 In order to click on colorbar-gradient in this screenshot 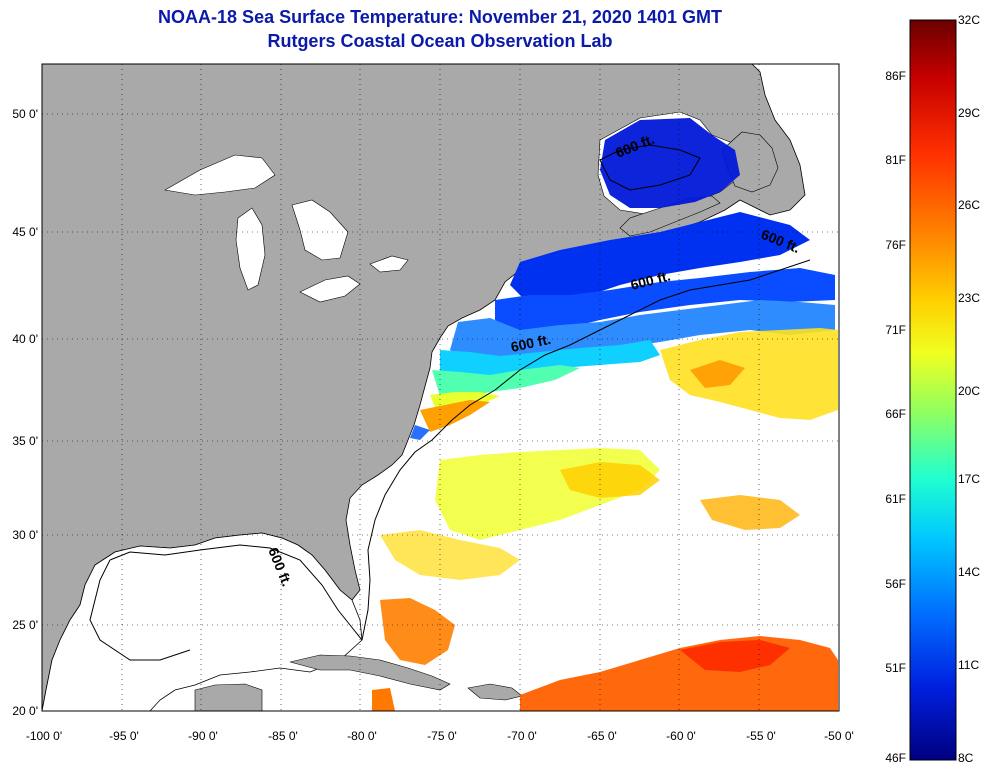, I will do `click(933, 390)`.